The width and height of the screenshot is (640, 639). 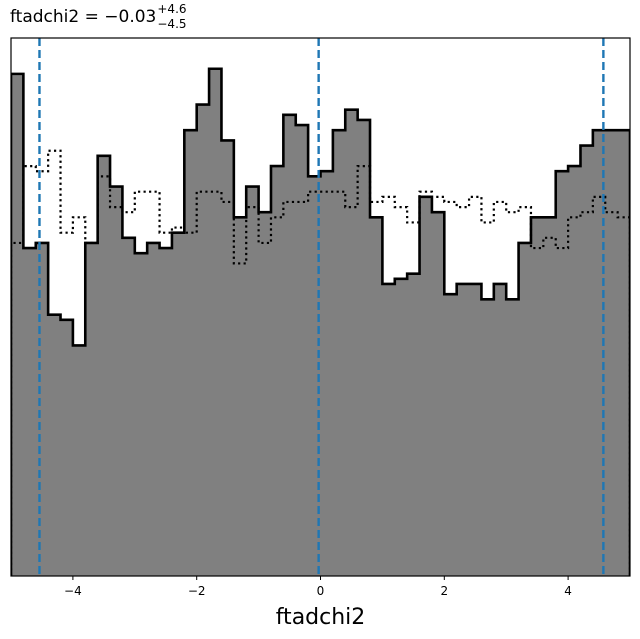 I want to click on x-tick-label: 0, so click(x=321, y=591).